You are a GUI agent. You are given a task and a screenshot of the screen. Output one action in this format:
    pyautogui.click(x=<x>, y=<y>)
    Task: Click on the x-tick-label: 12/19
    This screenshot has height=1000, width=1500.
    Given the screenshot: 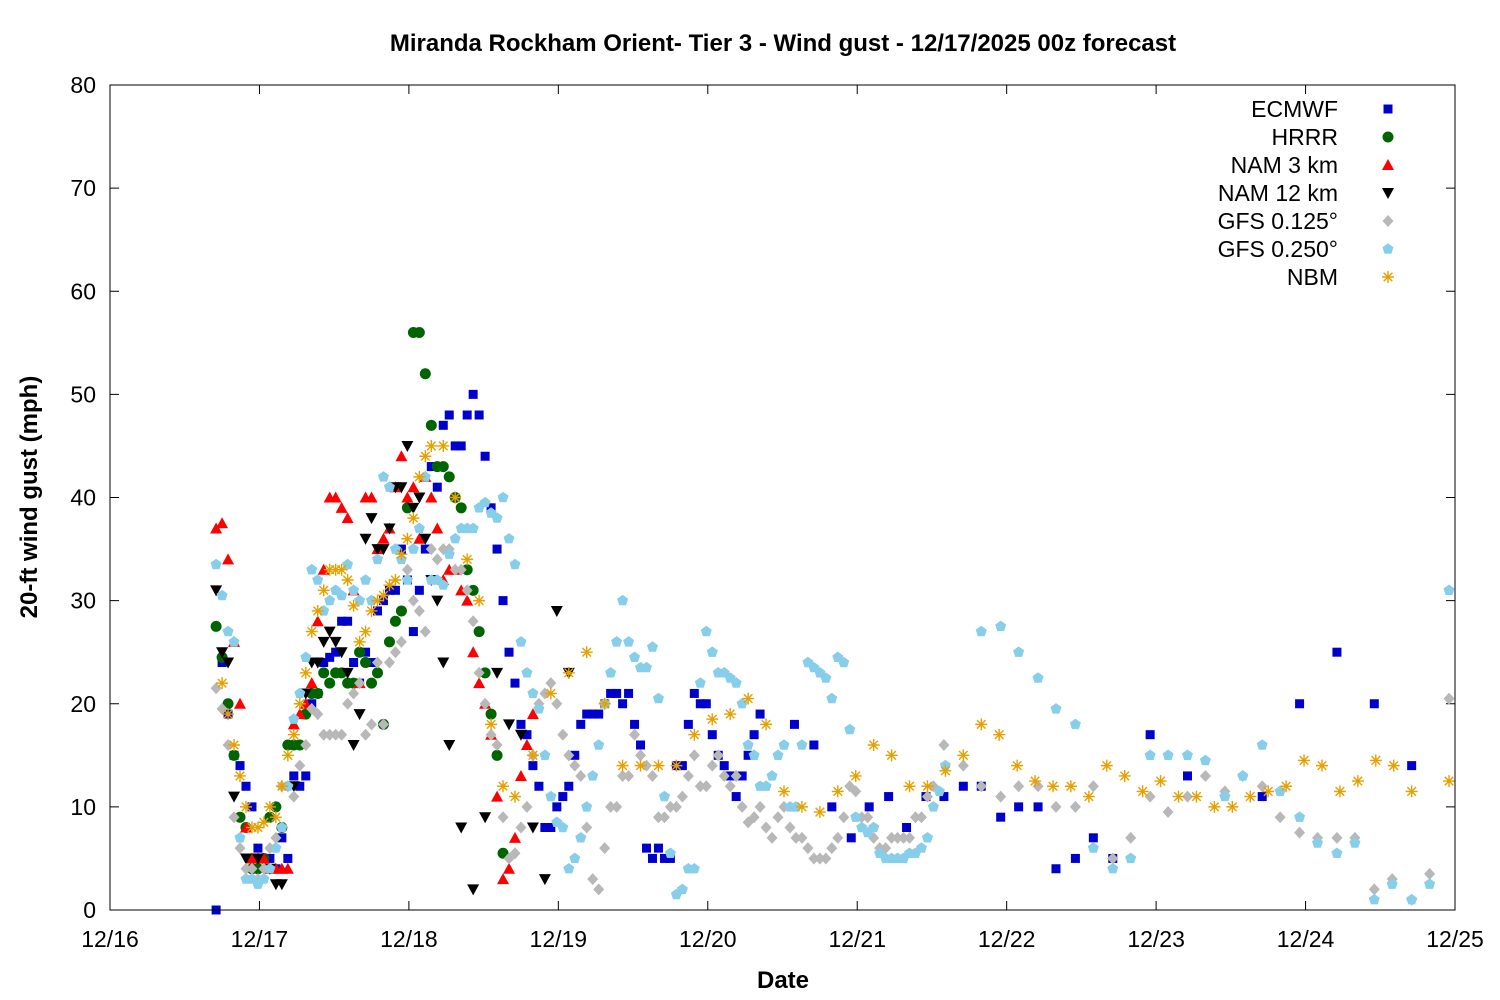 What is the action you would take?
    pyautogui.click(x=559, y=939)
    